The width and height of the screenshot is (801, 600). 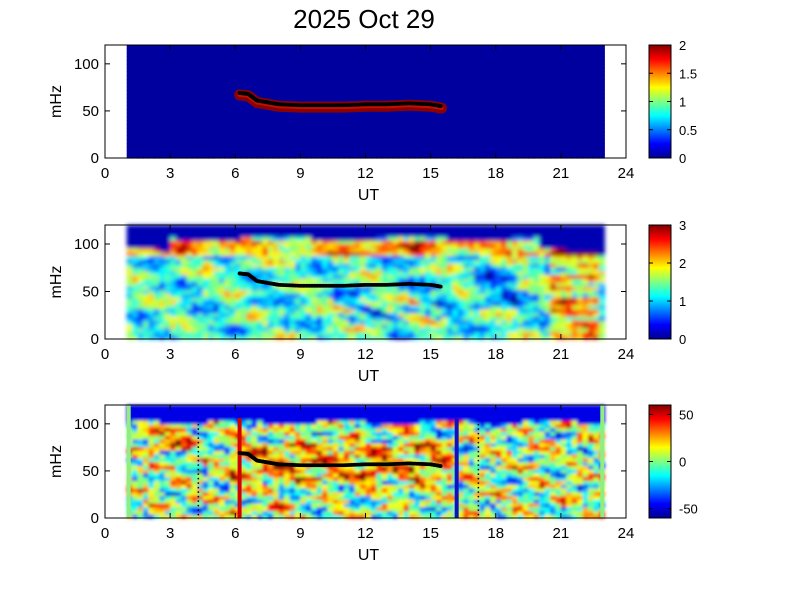 I want to click on colorbar: 0 1 2 3, so click(x=667, y=282).